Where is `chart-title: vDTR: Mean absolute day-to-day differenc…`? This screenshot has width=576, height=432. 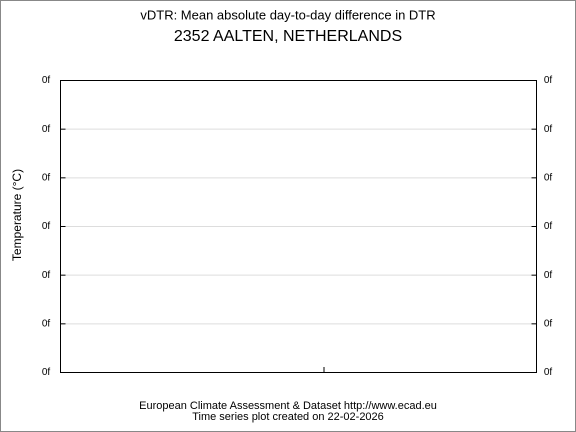
chart-title: vDTR: Mean absolute day-to-day differenc… is located at coordinates (287, 14).